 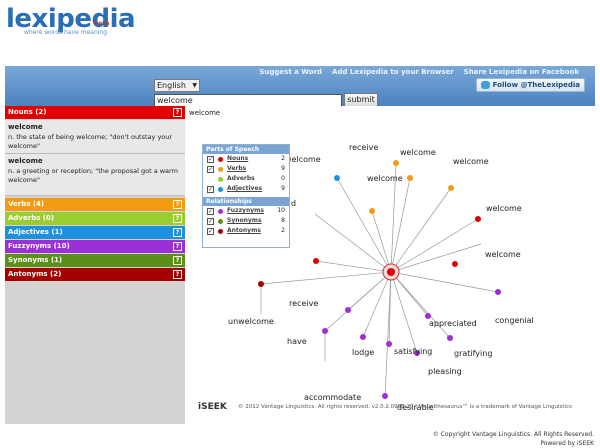 I want to click on graph-word: satisfying, so click(x=413, y=351).